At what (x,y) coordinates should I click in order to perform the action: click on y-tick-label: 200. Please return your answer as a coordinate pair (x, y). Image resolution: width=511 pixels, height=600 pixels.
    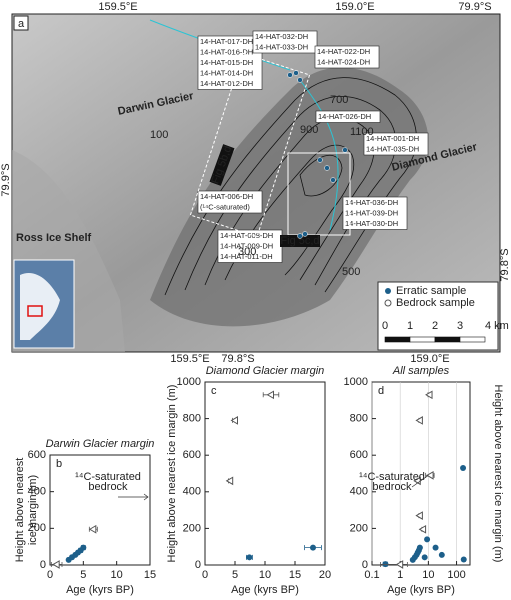
    Looking at the image, I should click on (192, 528).